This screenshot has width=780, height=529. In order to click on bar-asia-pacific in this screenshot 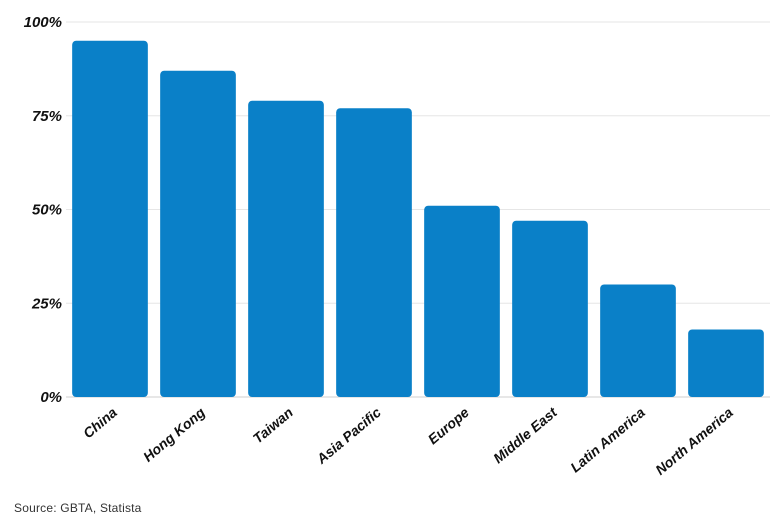, I will do `click(374, 252)`.